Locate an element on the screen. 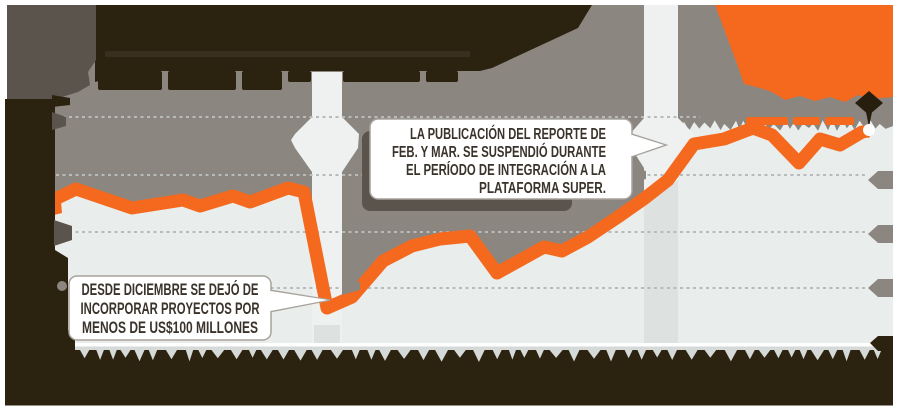 The height and width of the screenshot is (420, 900). svg-text: LA PUBLICACIÓN DEL REPORTE DE is located at coordinates (508, 134).